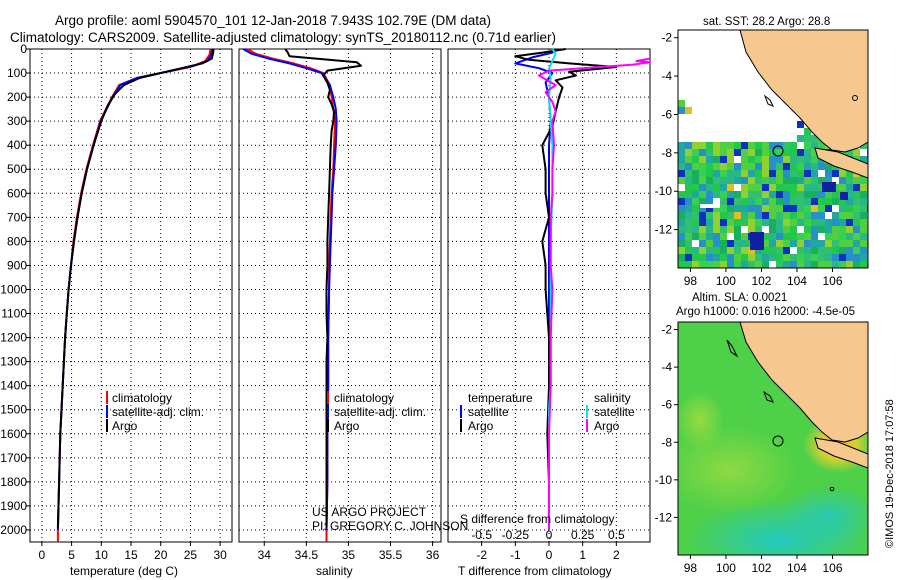 The height and width of the screenshot is (580, 900). What do you see at coordinates (829, 187) in the screenshot?
I see `sst-anomaly-patch` at bounding box center [829, 187].